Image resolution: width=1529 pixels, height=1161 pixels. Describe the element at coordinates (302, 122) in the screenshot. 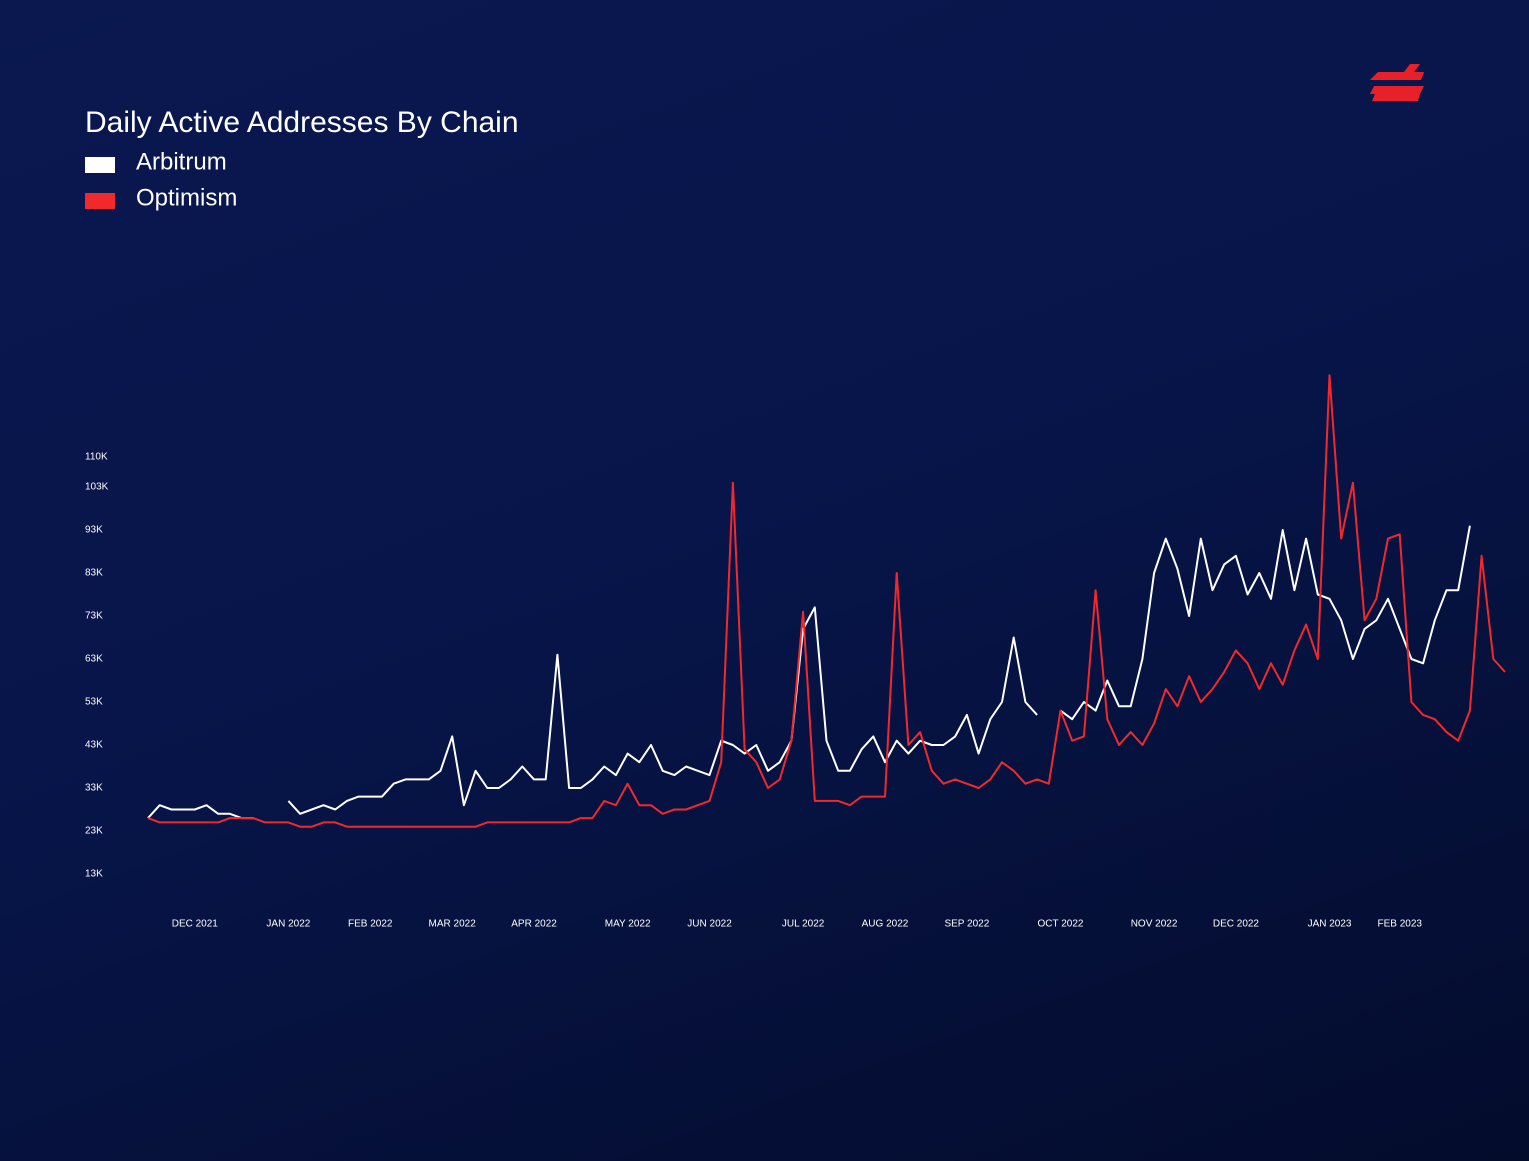

I see `chart-title: Daily Active Addresses By Chain` at that location.